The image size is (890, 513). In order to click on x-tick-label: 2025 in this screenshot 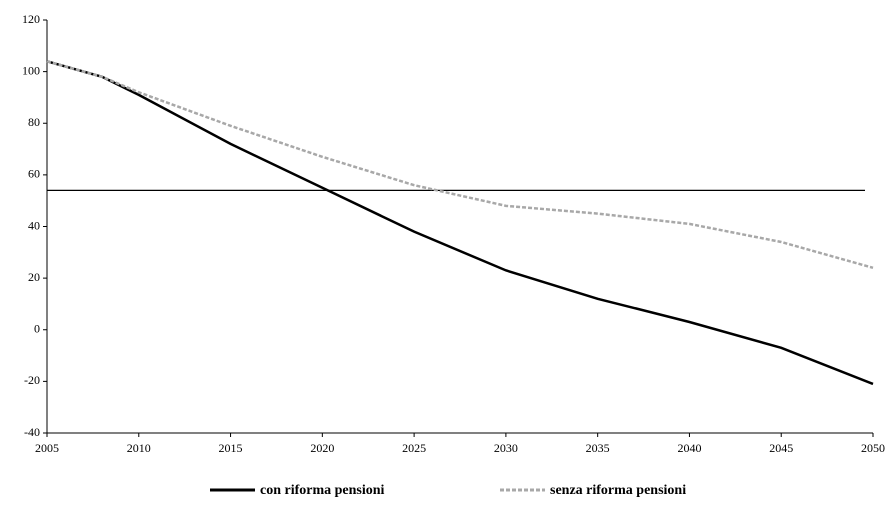, I will do `click(414, 448)`.